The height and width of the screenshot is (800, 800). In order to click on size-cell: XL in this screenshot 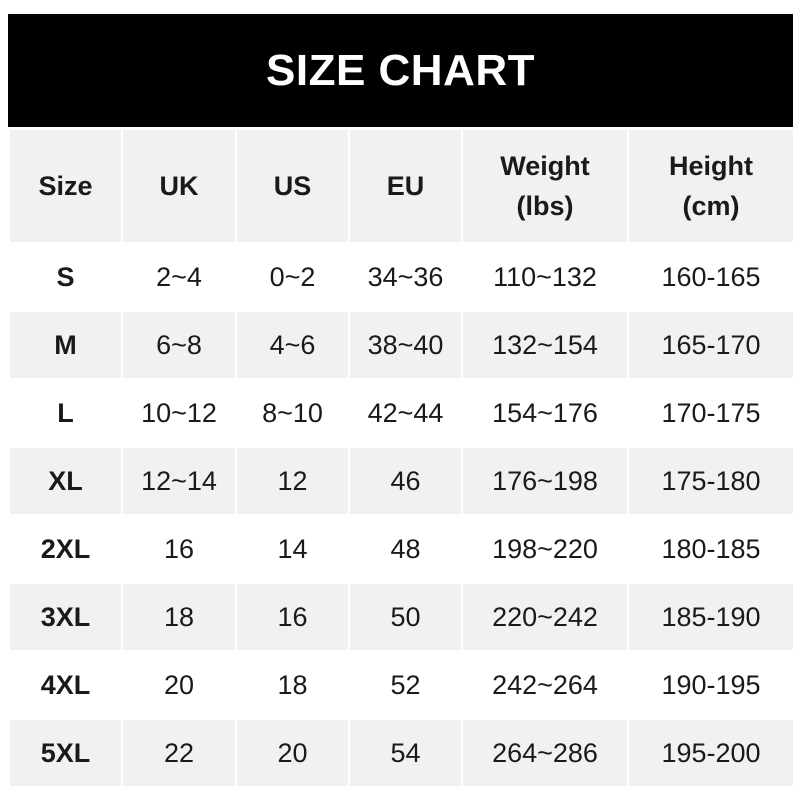, I will do `click(65, 481)`.